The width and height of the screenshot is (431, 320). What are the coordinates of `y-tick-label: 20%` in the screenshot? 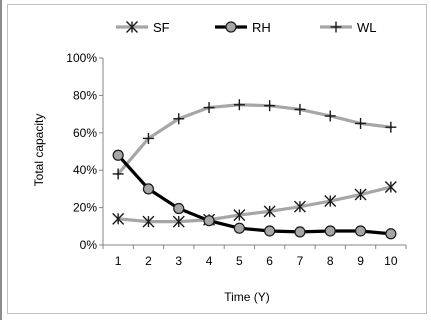 It's located at (85, 208).